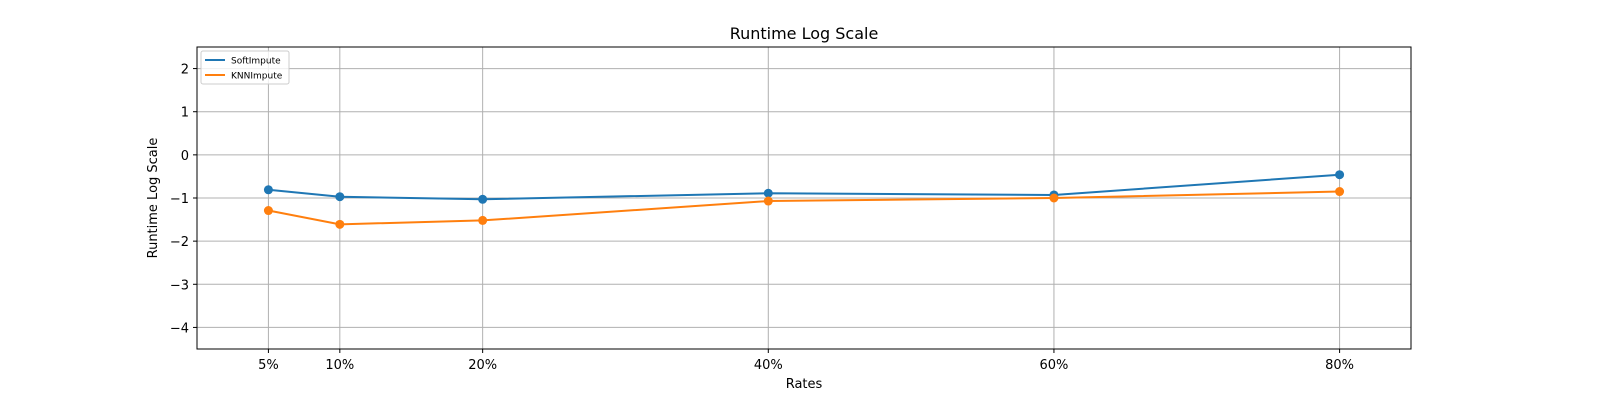 Image resolution: width=1600 pixels, height=400 pixels. I want to click on legend-label: KNNImpute, so click(257, 77).